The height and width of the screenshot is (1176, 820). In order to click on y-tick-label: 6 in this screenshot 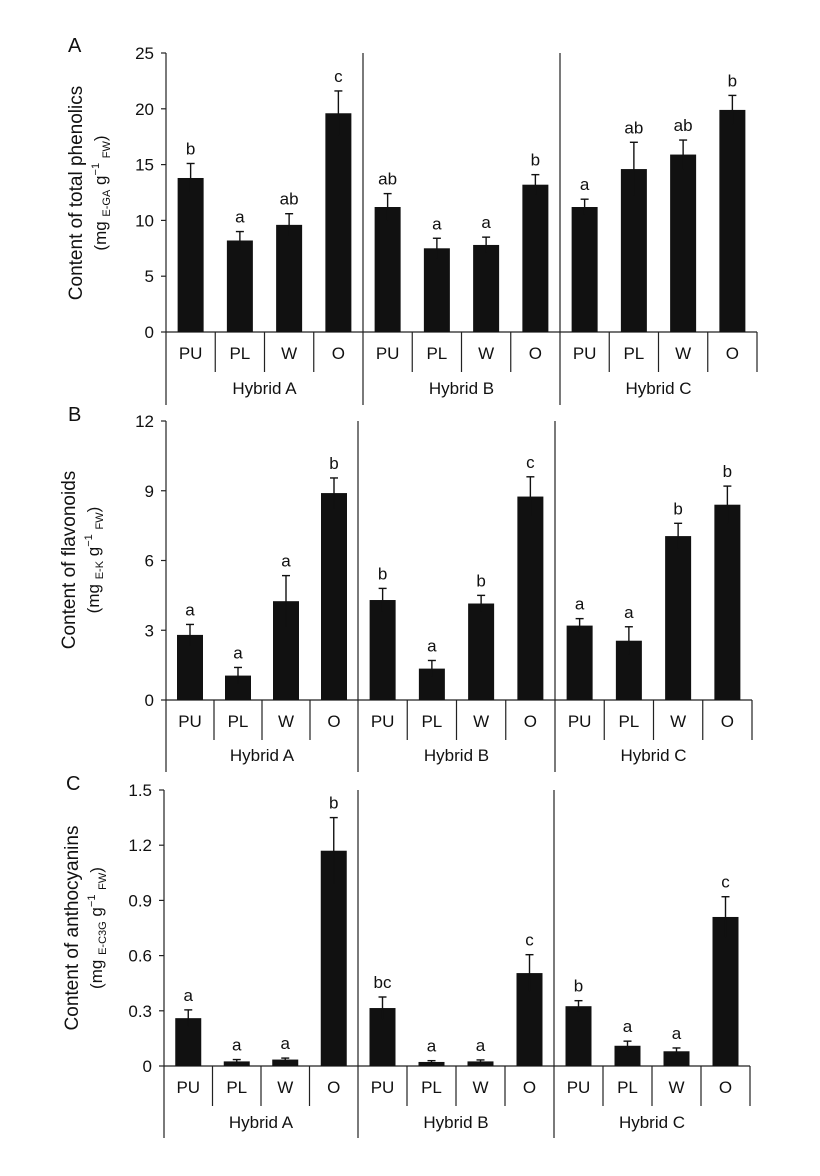, I will do `click(149, 561)`.